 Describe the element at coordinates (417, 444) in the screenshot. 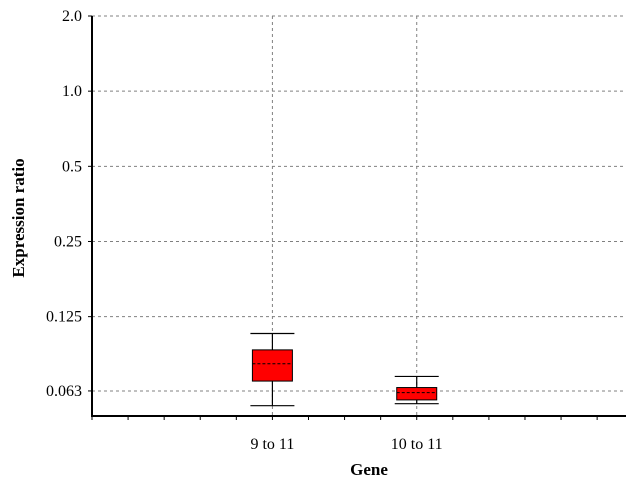

I see `x-tick-label: 10 to 11` at that location.